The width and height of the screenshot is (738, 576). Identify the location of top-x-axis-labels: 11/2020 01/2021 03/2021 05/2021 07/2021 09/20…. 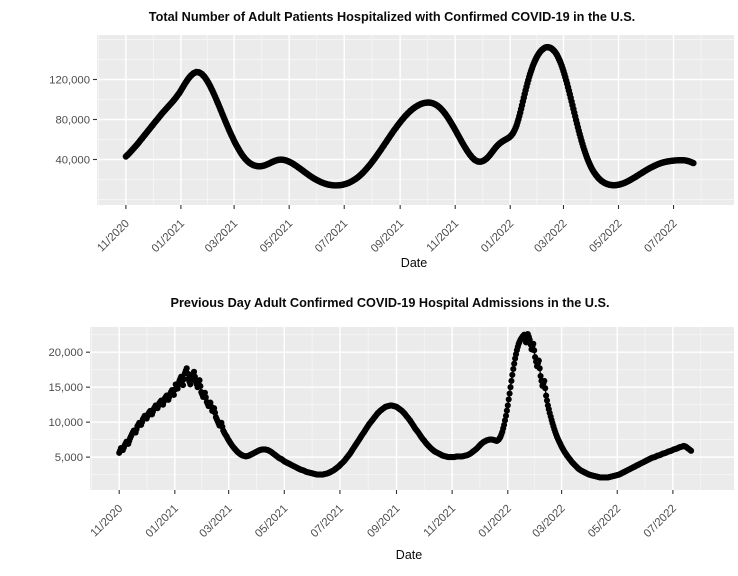
(387, 236).